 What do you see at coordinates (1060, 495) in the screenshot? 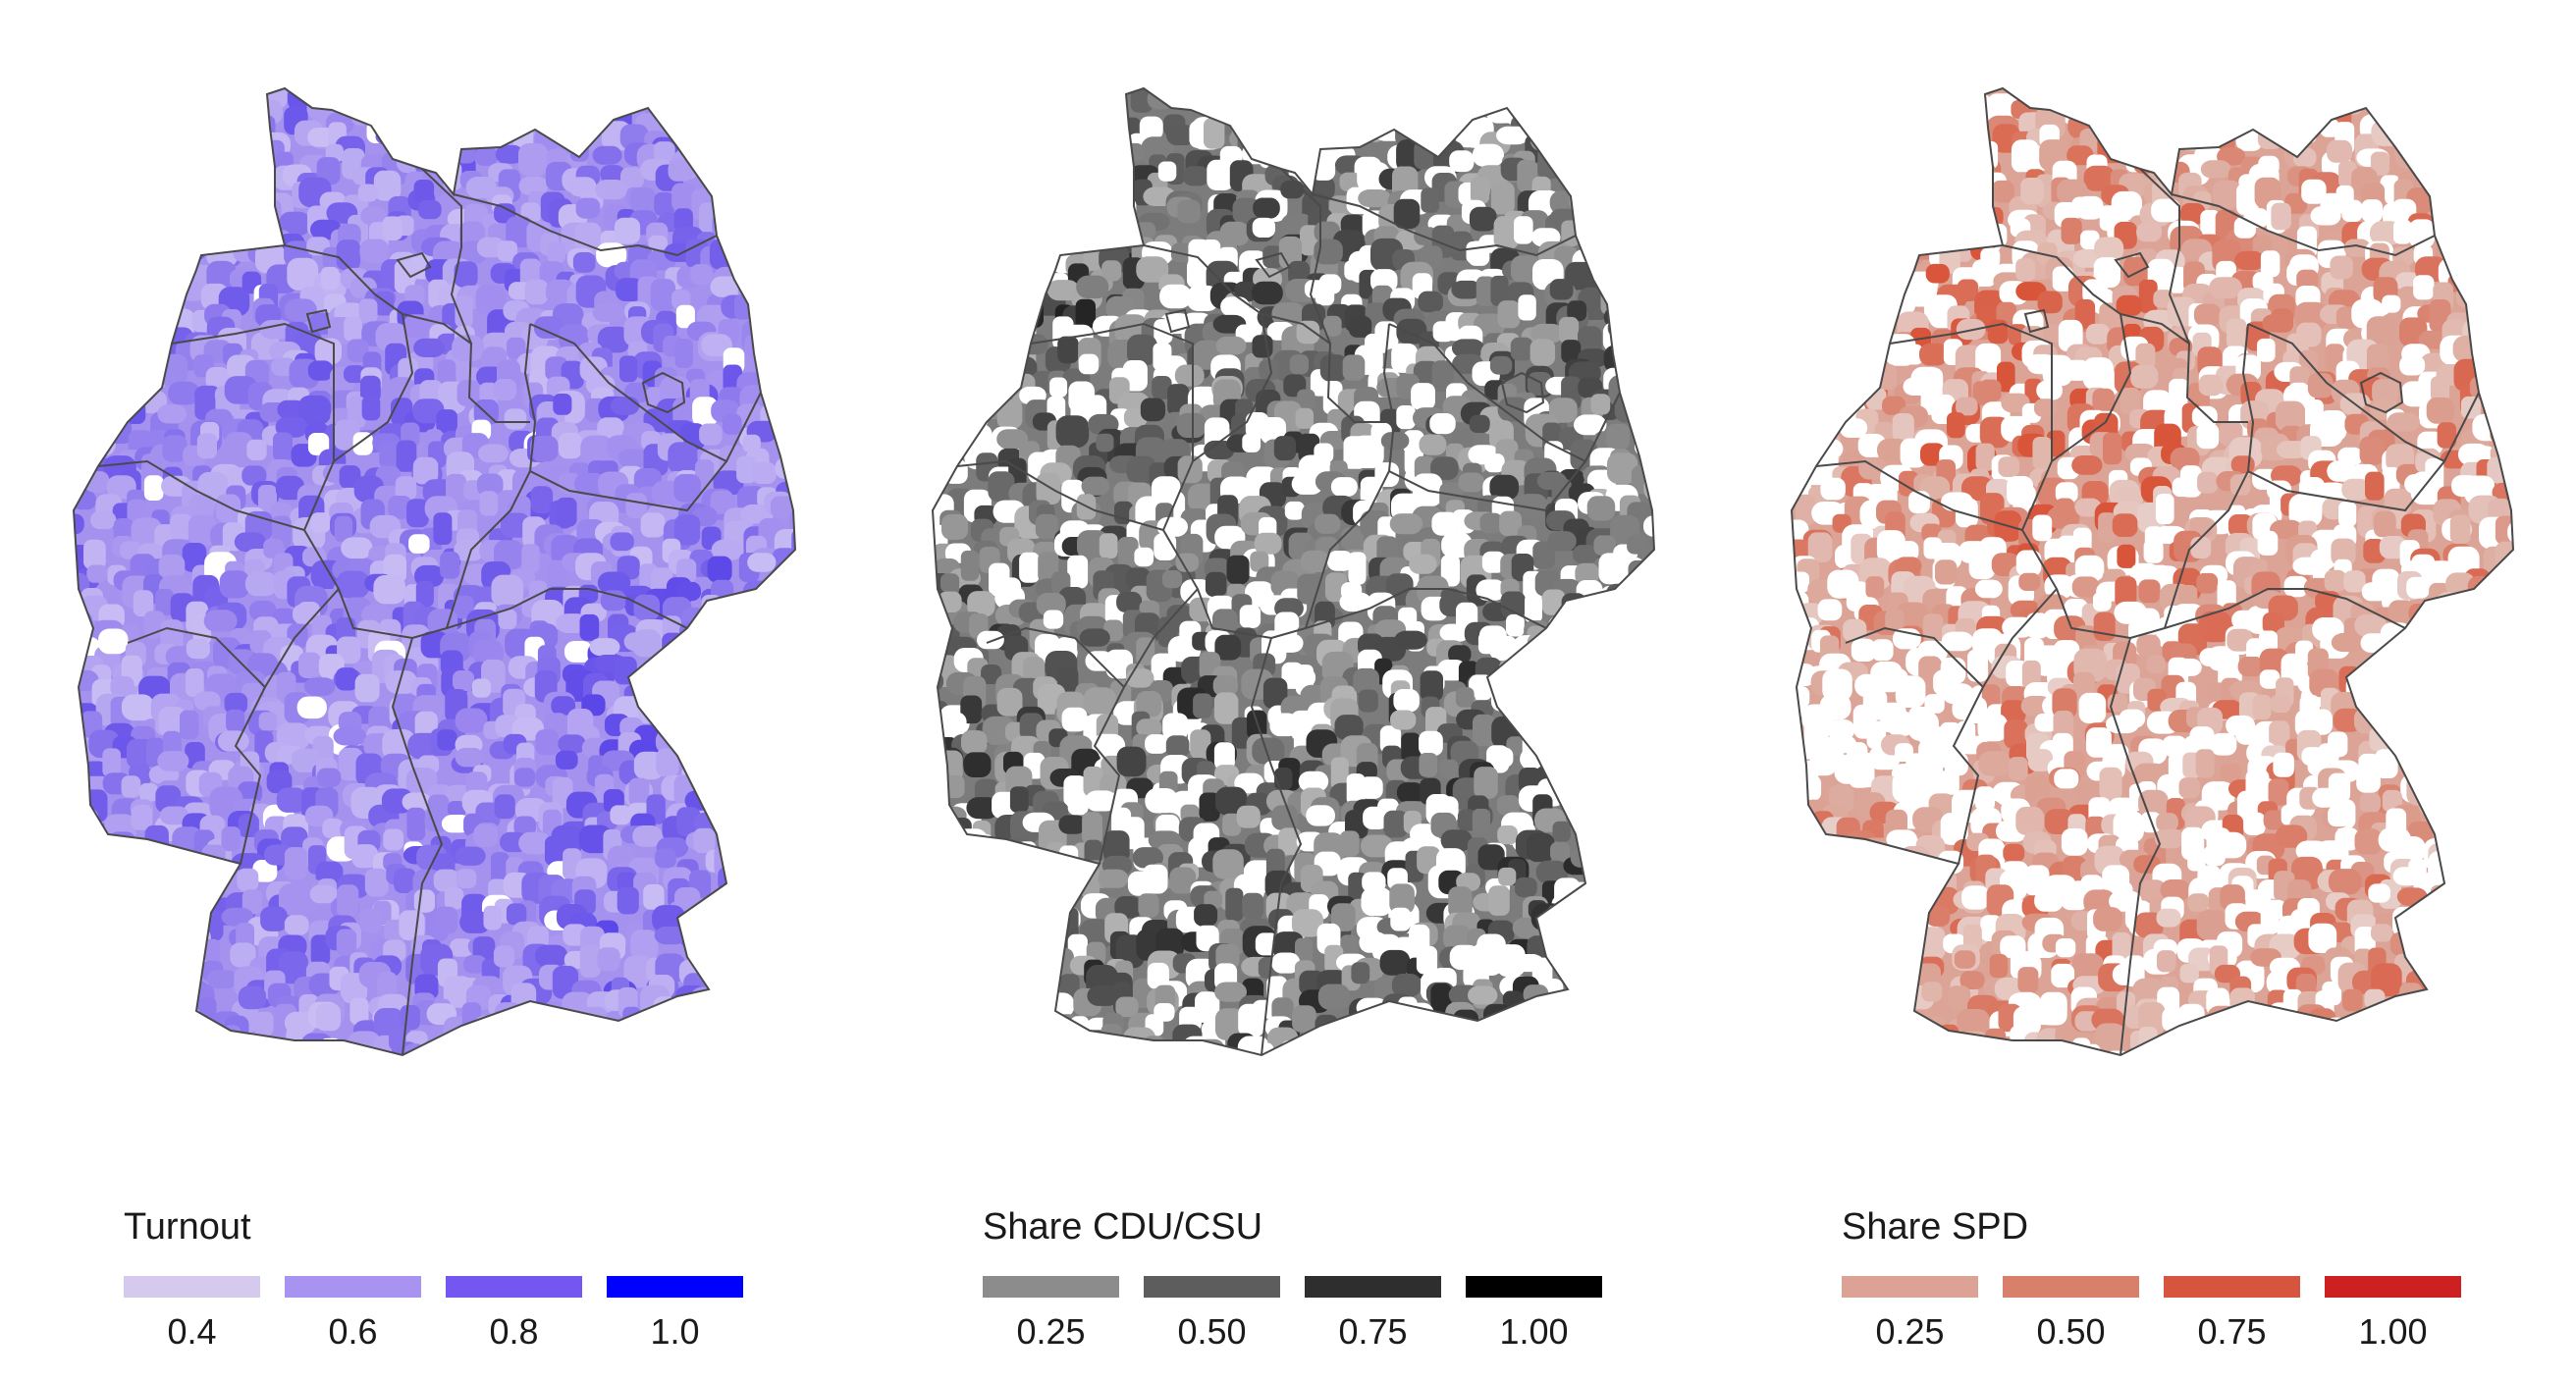
I see `state-border` at bounding box center [1060, 495].